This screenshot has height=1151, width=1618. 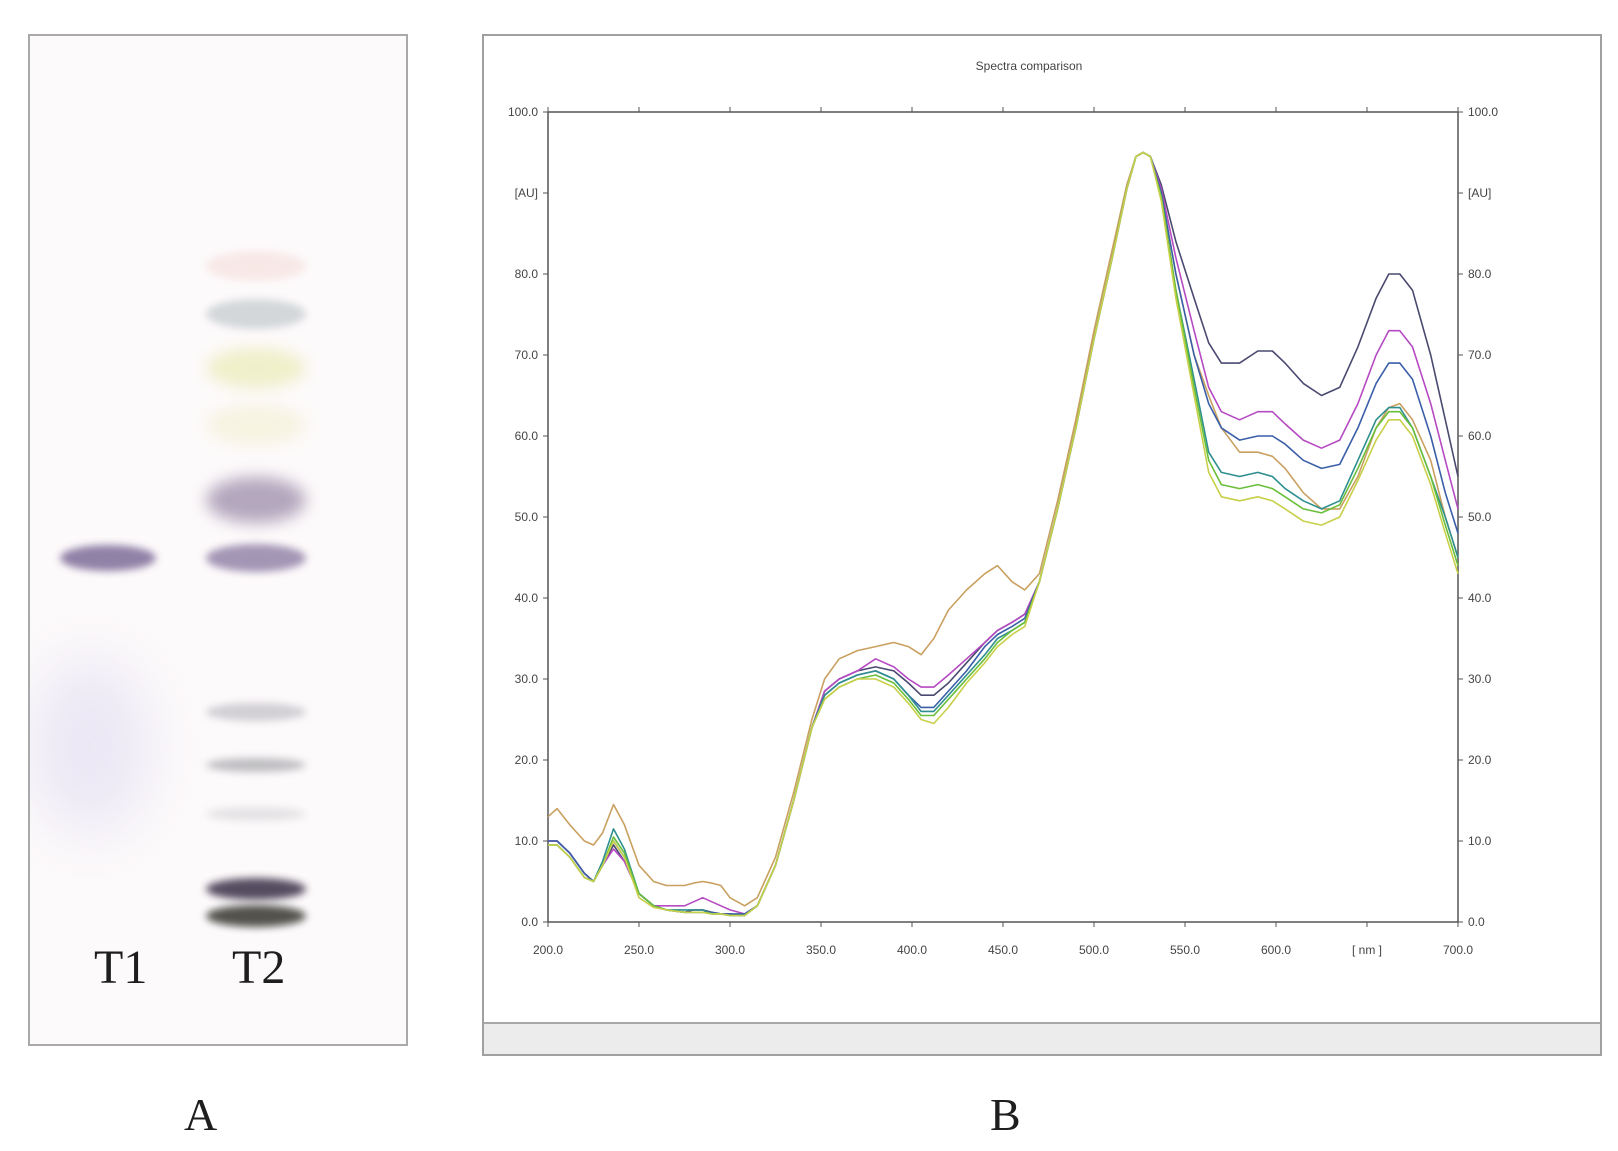 I want to click on y-tick-label-right: 0.0, so click(x=1476, y=922).